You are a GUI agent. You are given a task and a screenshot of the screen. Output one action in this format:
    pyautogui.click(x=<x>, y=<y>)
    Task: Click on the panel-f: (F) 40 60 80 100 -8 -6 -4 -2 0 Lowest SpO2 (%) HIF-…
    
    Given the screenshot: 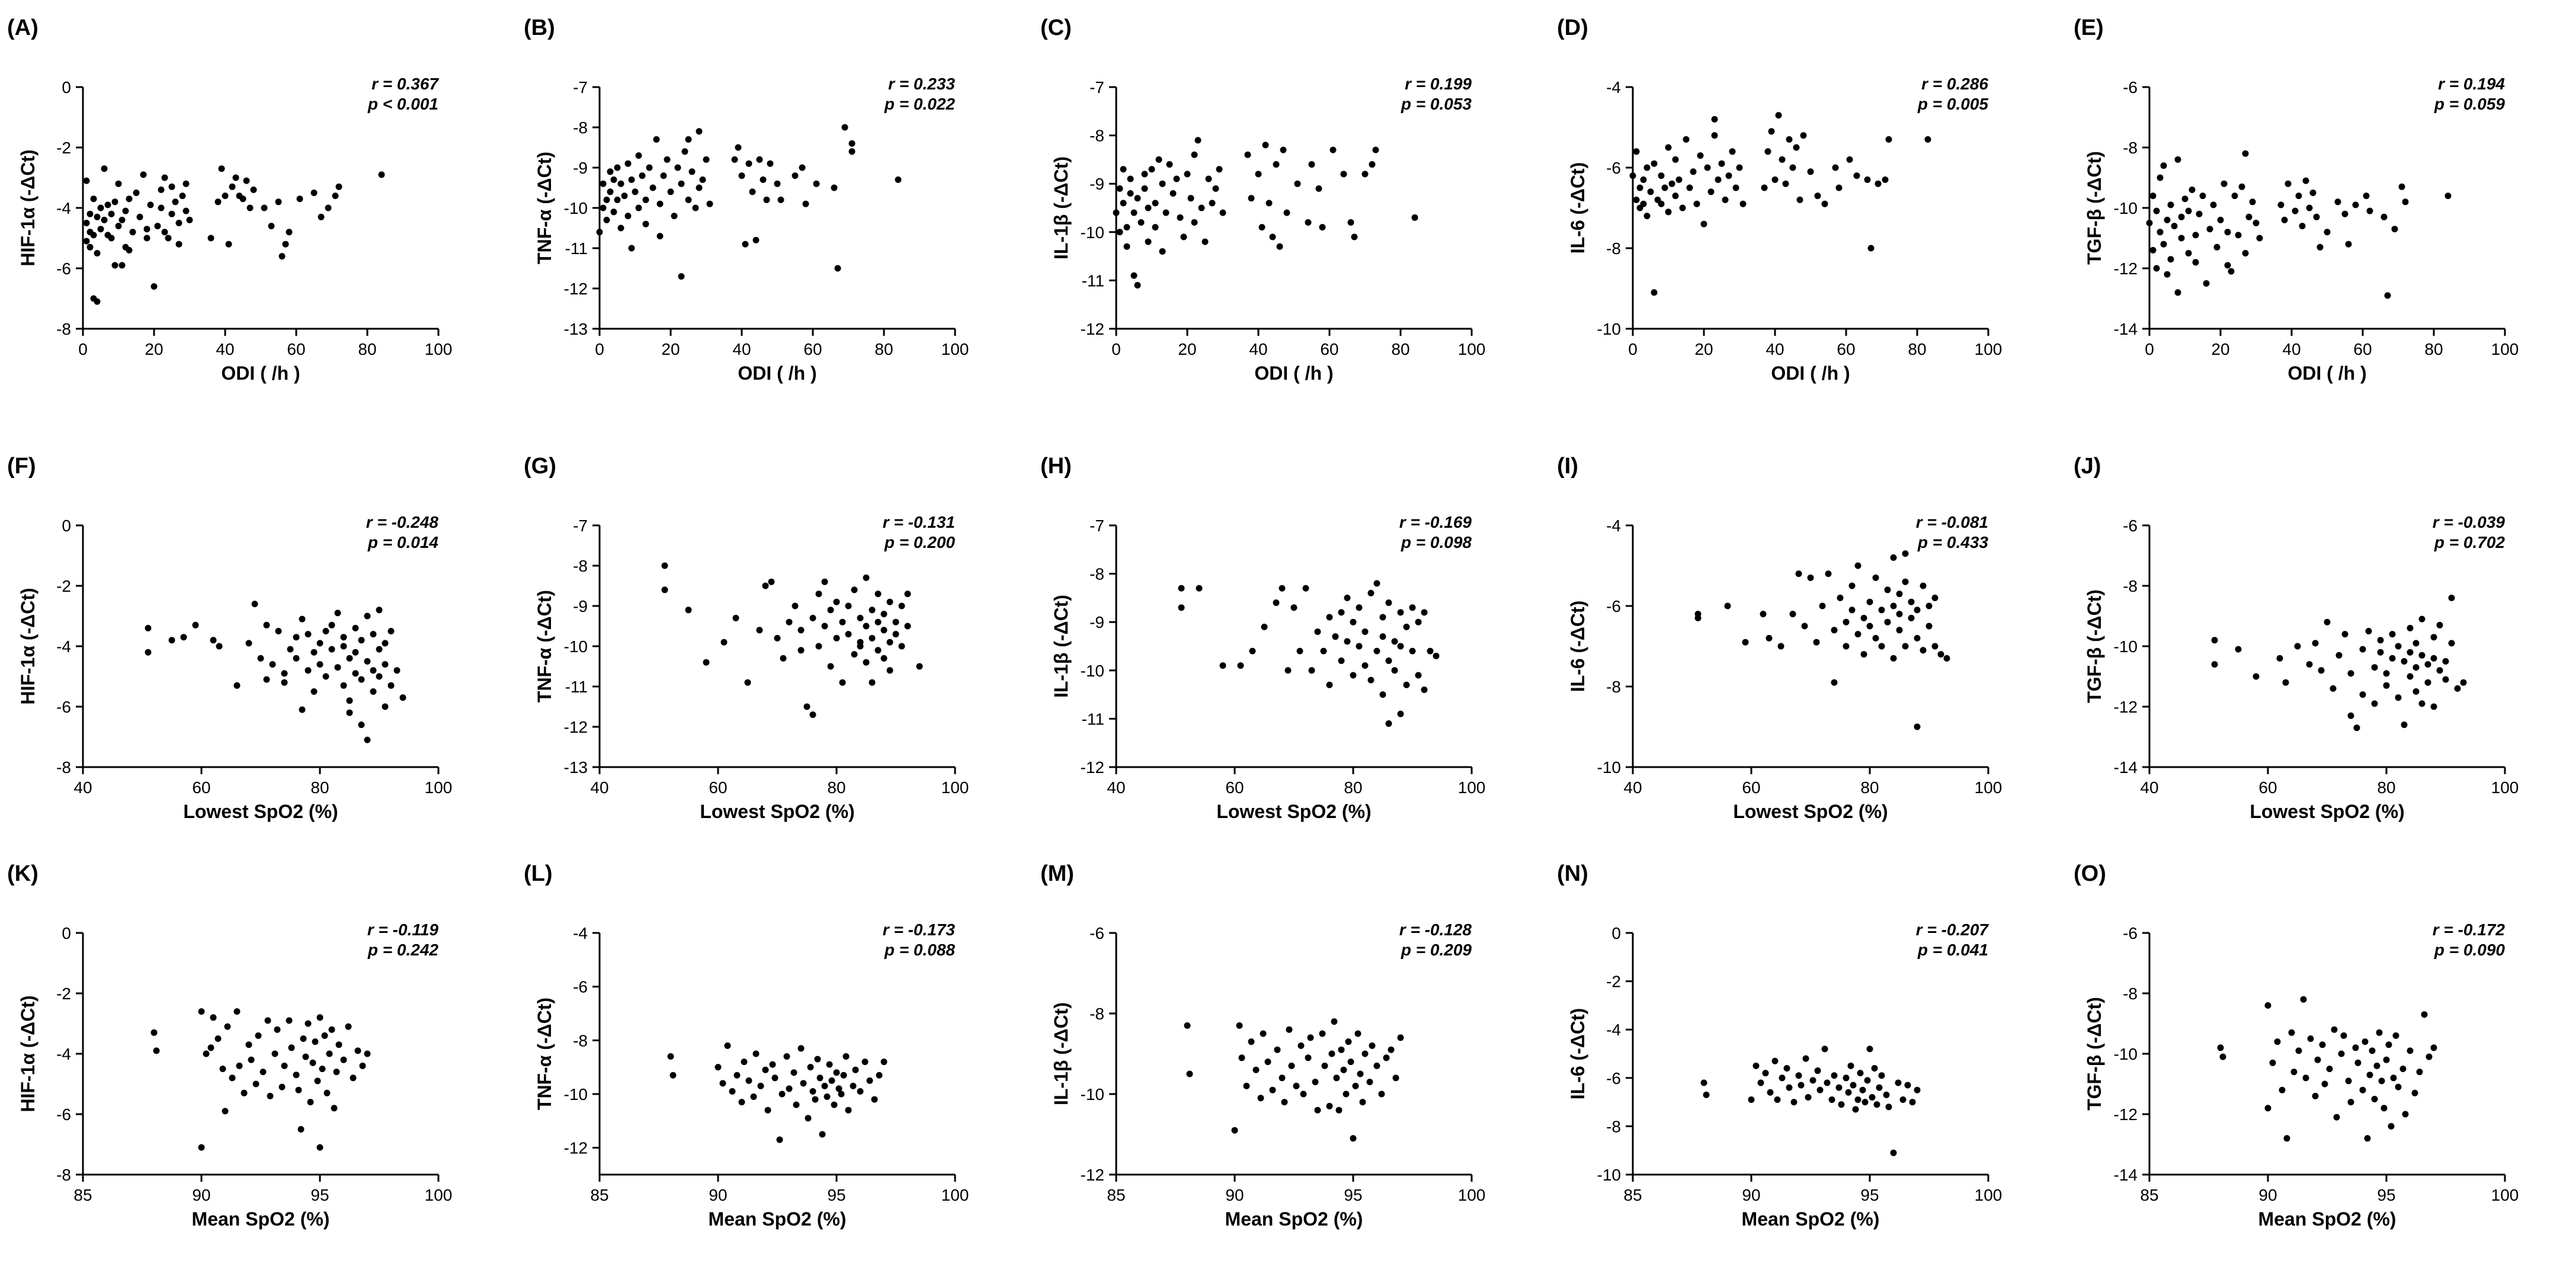 What is the action you would take?
    pyautogui.click(x=229, y=638)
    